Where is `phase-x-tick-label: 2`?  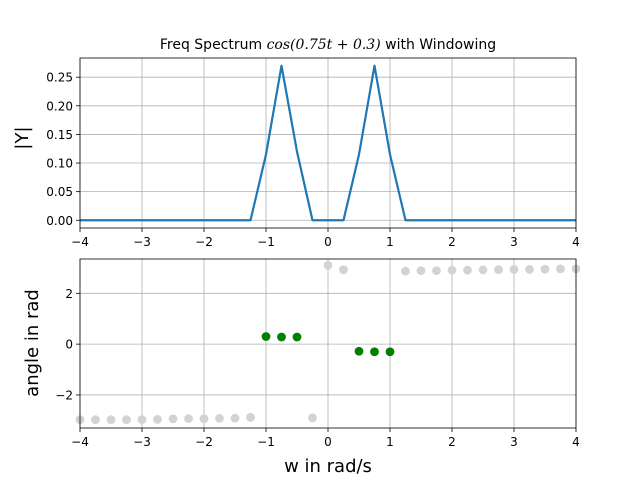
phase-x-tick-label: 2 is located at coordinates (452, 442).